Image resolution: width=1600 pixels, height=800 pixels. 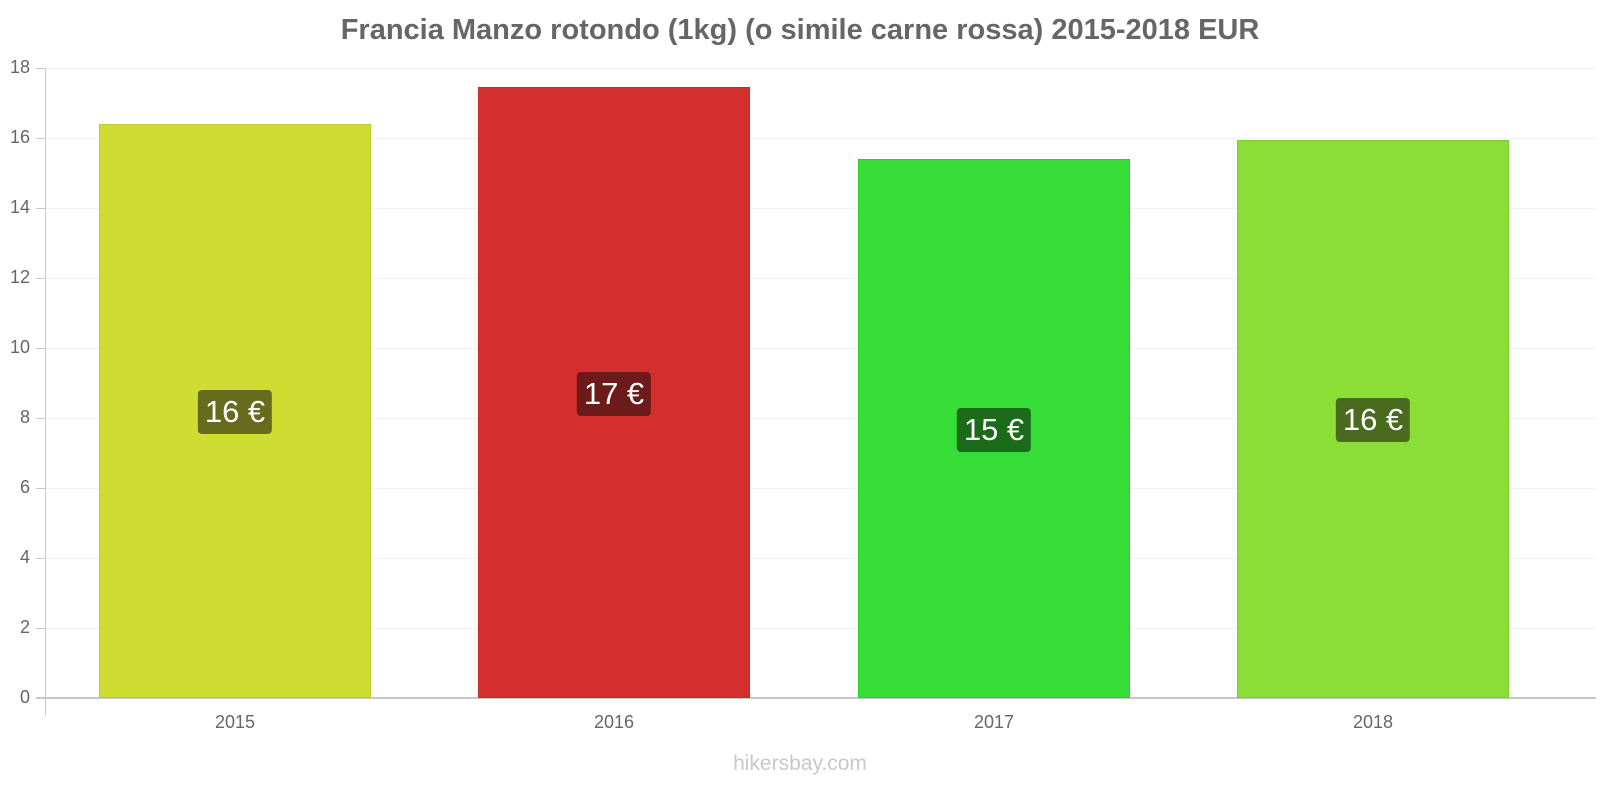 What do you see at coordinates (994, 722) in the screenshot?
I see `x-tick-label: 2017` at bounding box center [994, 722].